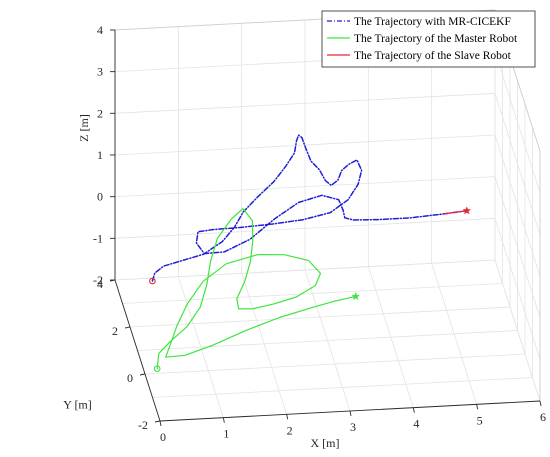 The image size is (550, 457). What do you see at coordinates (84, 128) in the screenshot?
I see `z-axis-label: Z [m]` at bounding box center [84, 128].